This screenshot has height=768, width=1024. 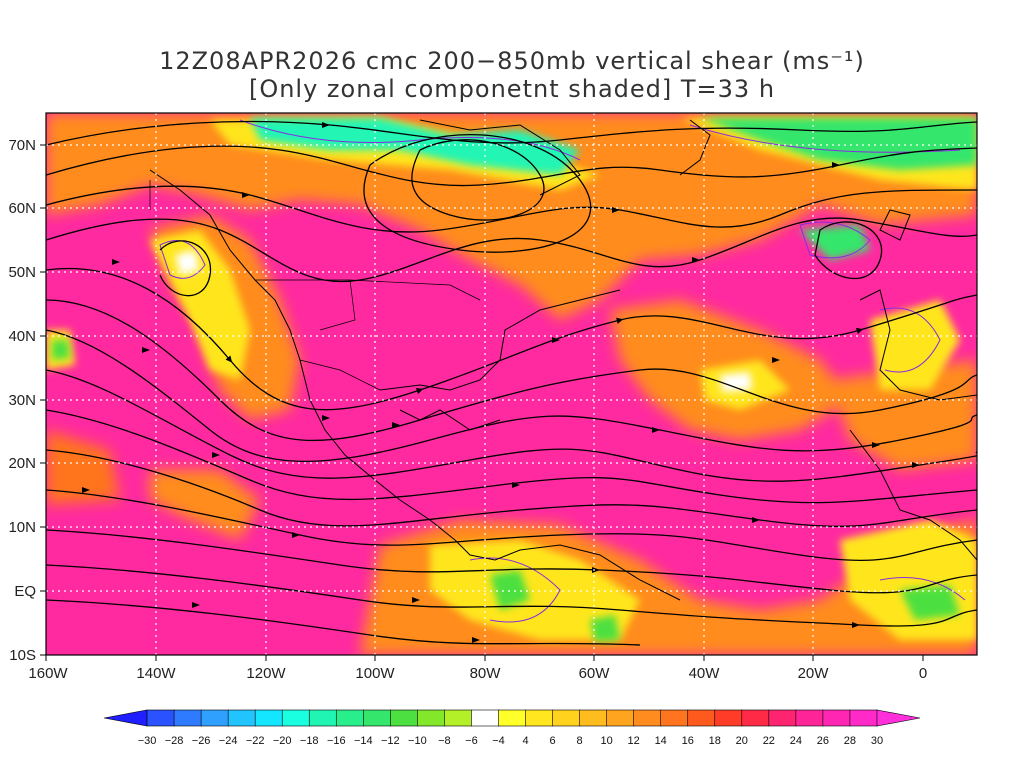 I want to click on colorbar-label: −10, so click(x=417, y=741).